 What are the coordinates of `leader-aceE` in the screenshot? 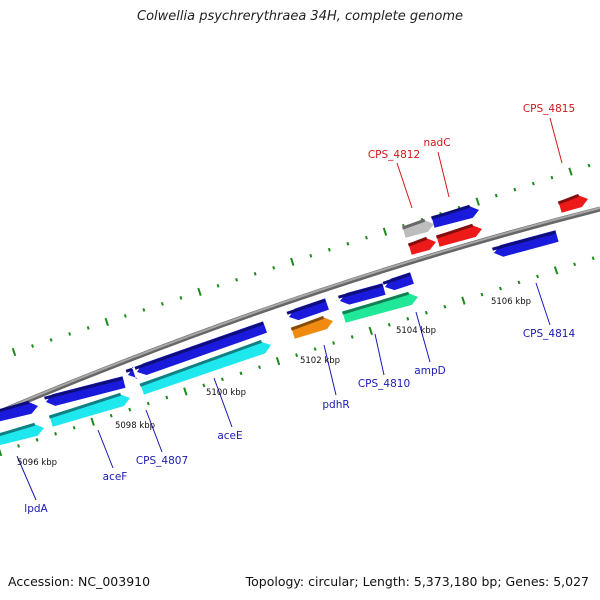 It's located at (223, 402).